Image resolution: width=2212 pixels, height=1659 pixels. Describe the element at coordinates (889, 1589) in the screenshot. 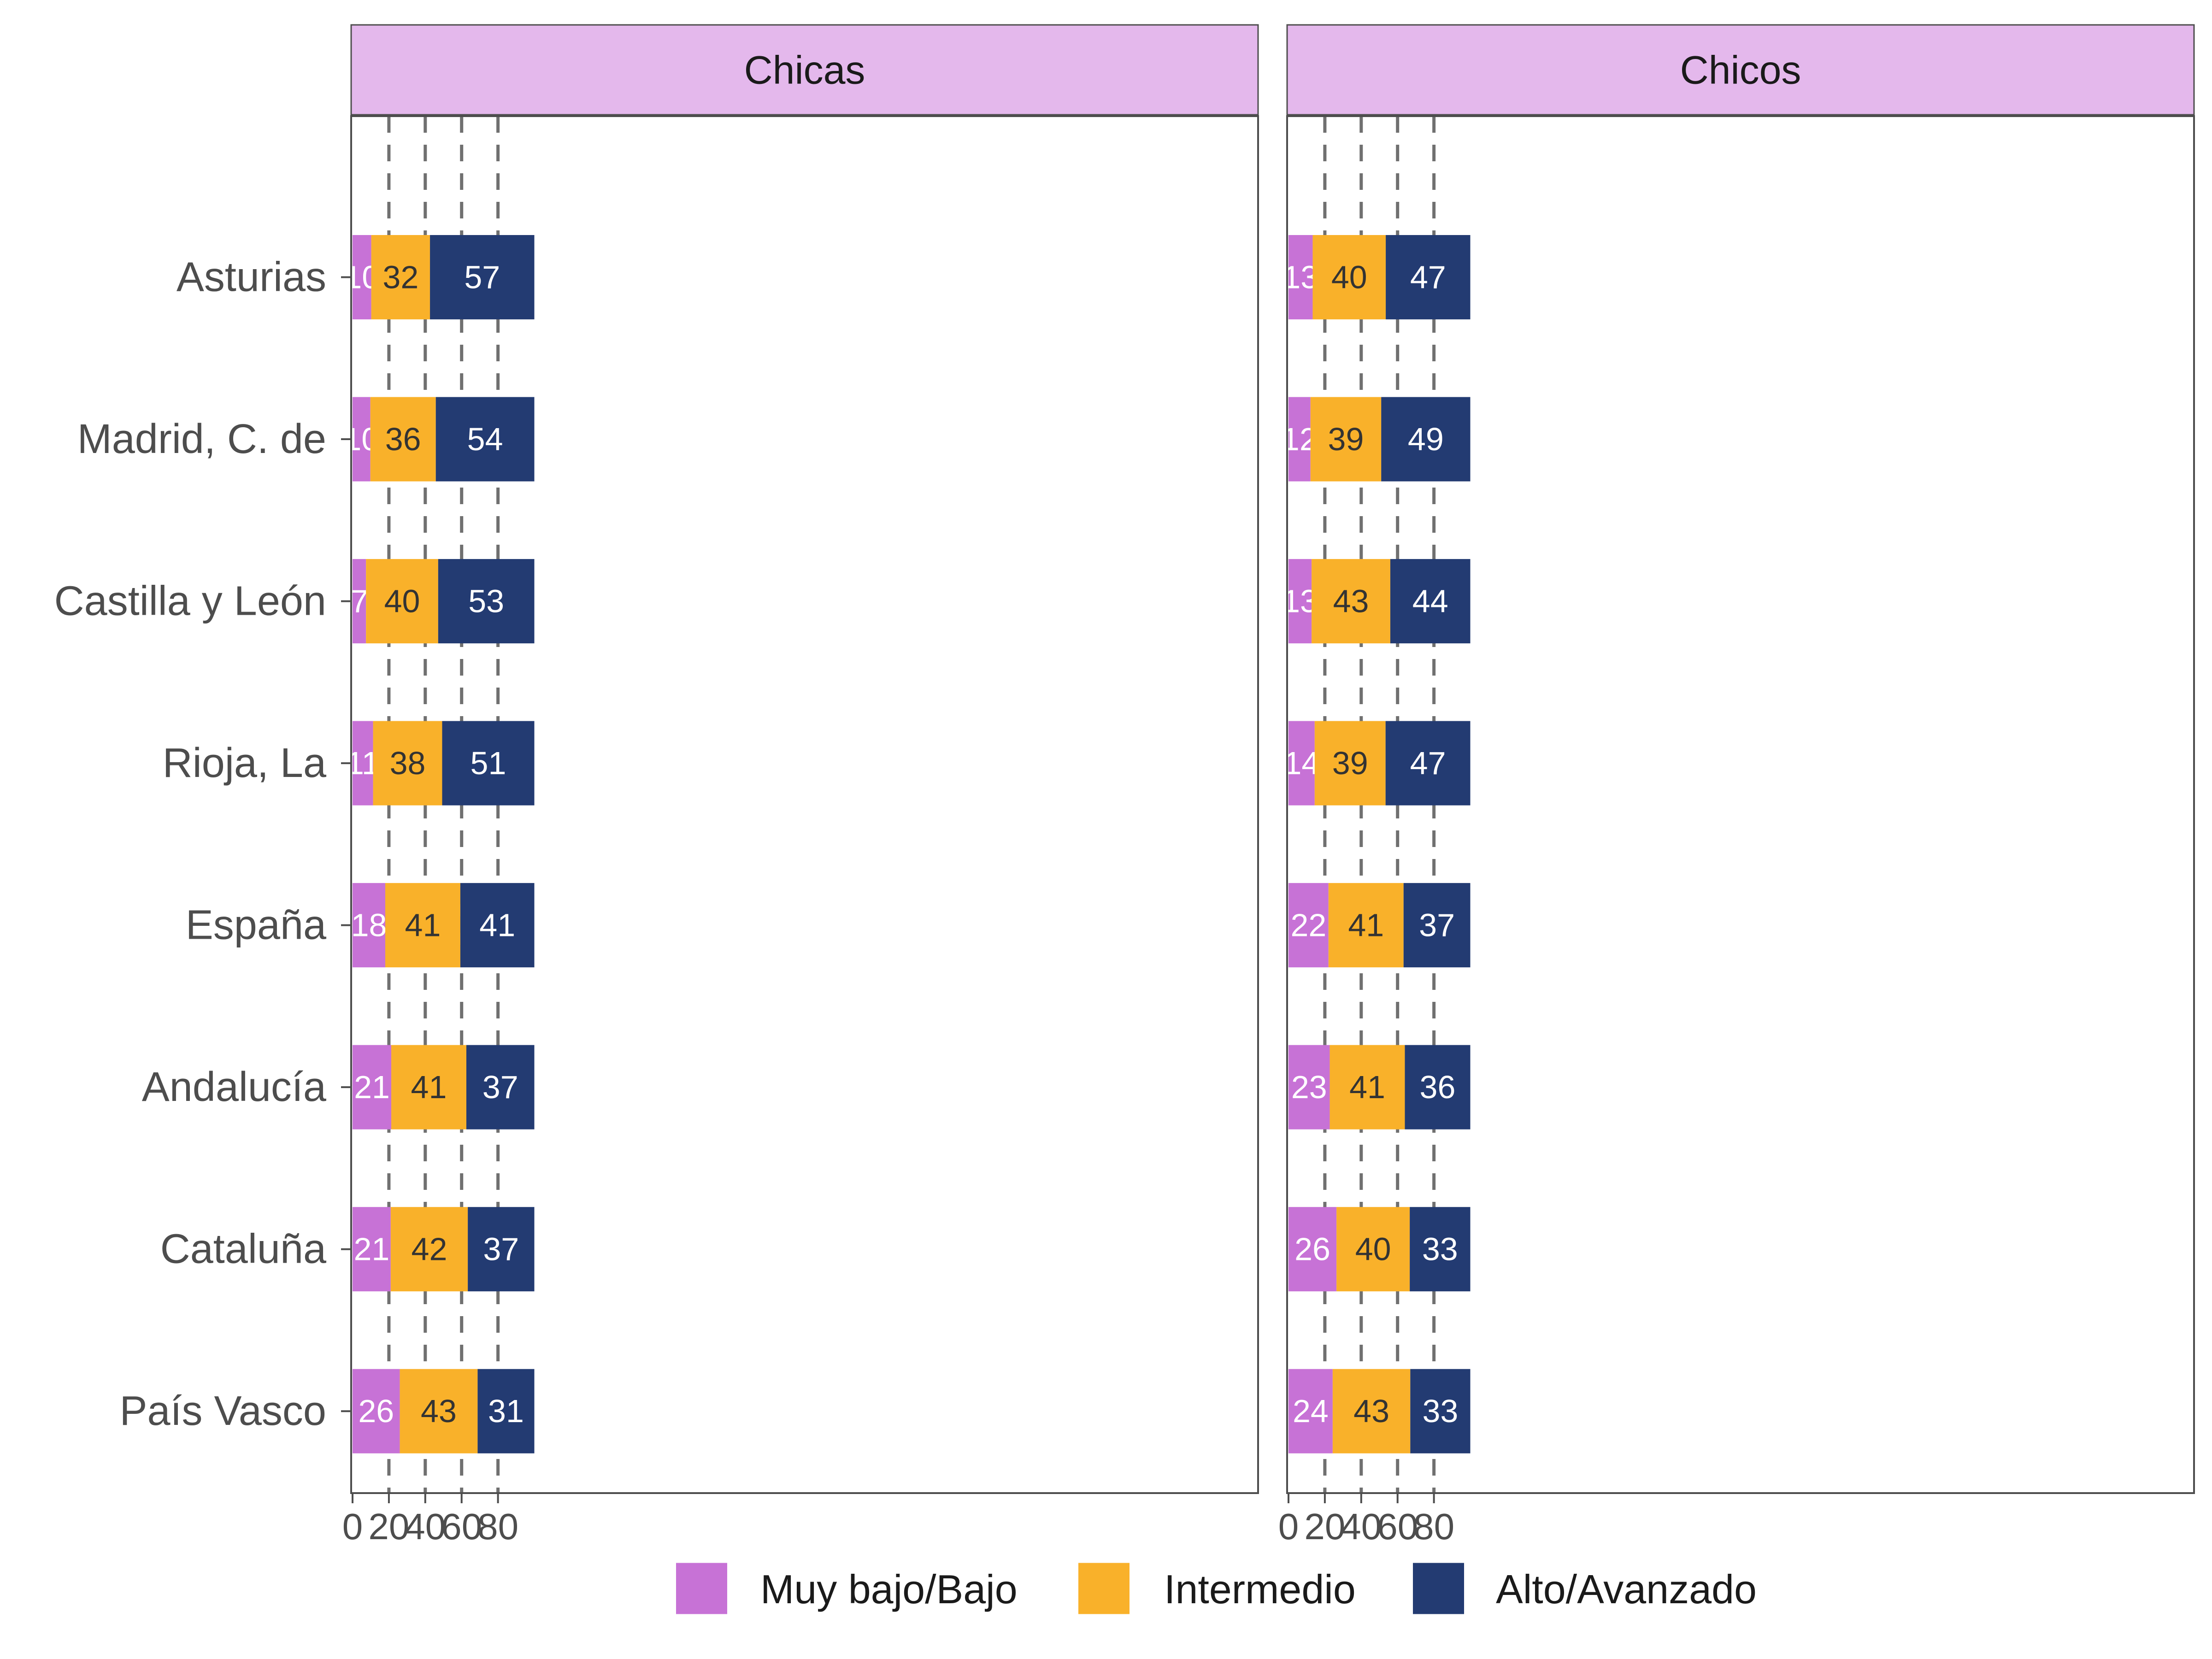

I see `legend-label-muy-bajo-bajo: Muy bajo/Bajo` at that location.